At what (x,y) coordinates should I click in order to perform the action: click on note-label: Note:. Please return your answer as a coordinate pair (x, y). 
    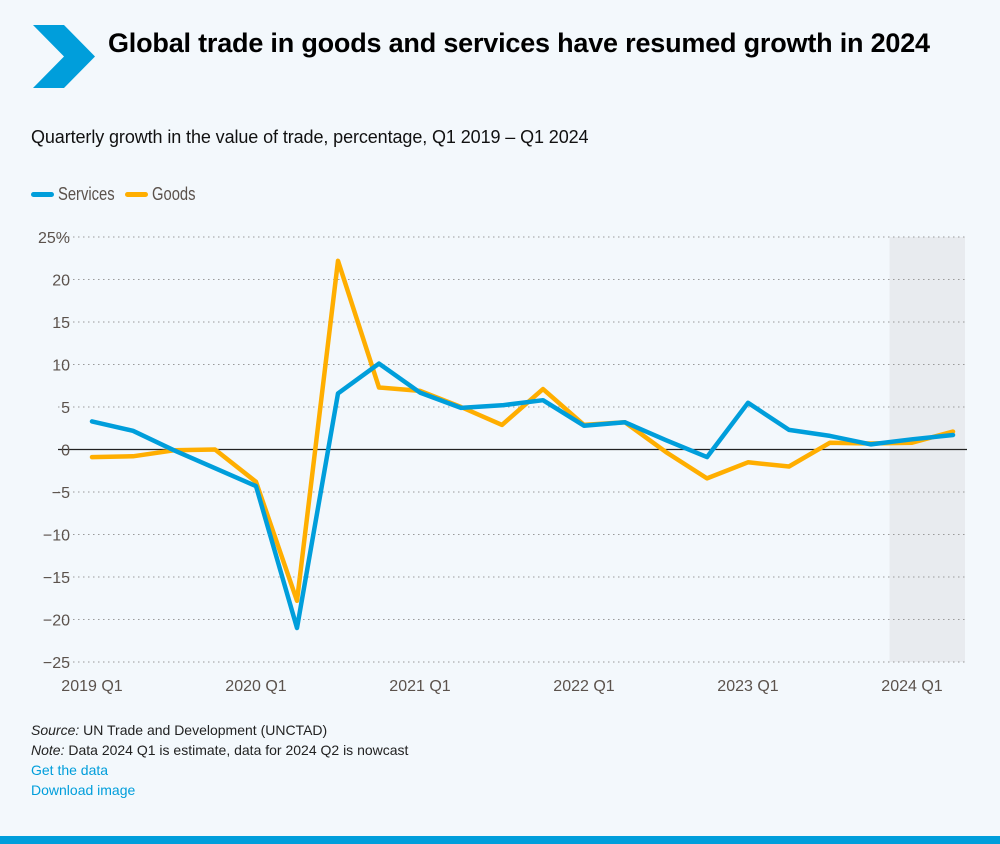
    Looking at the image, I should click on (48, 750).